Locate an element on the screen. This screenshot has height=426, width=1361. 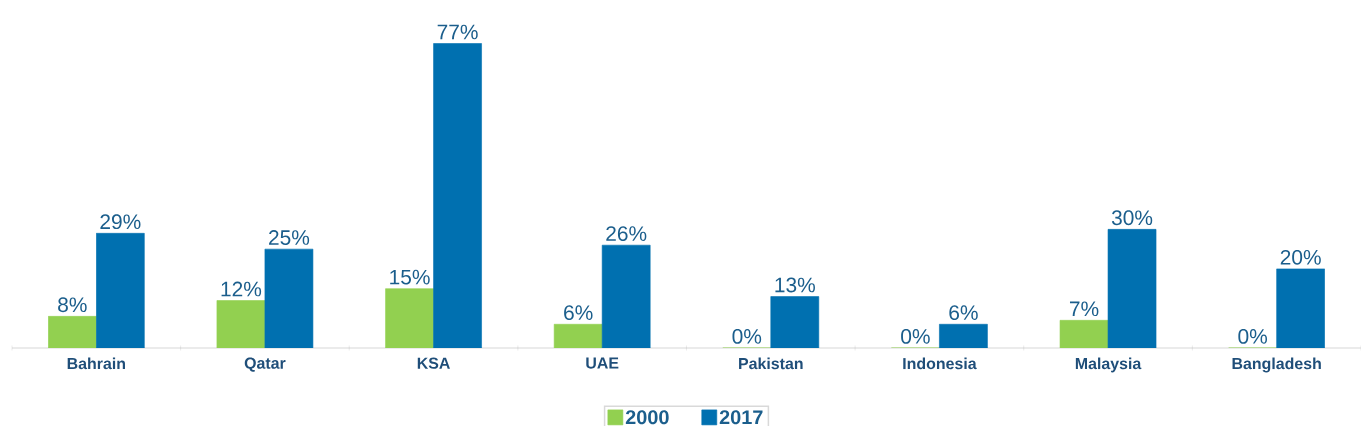
data-label: 30% is located at coordinates (1132, 218).